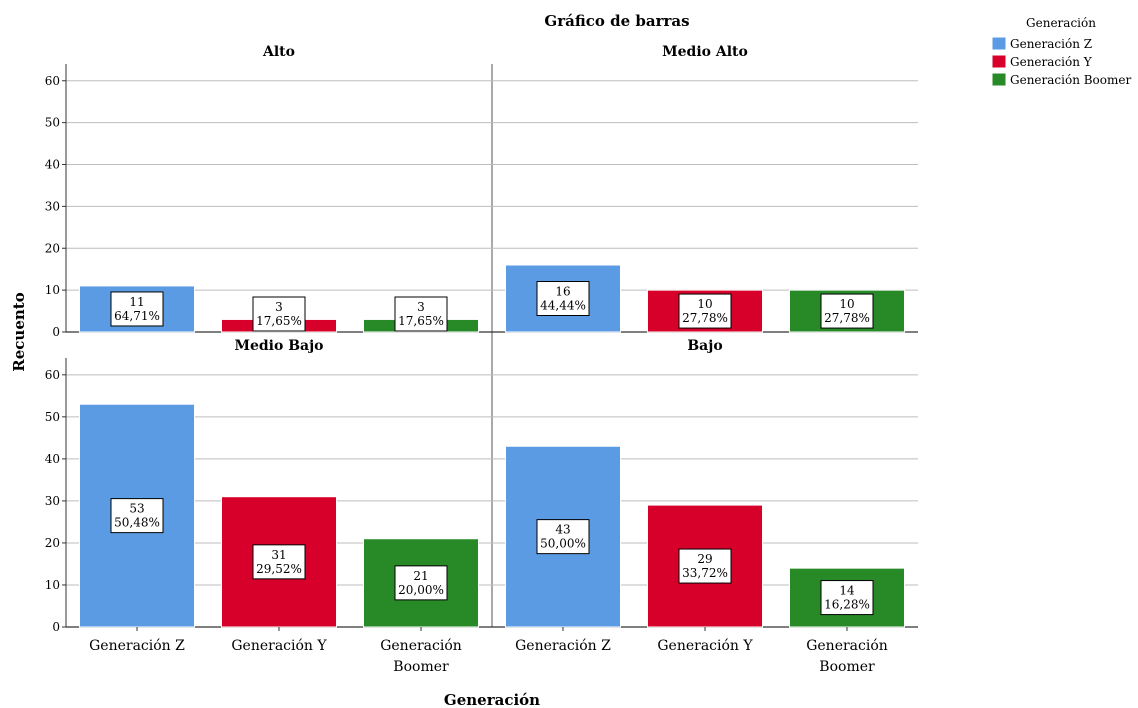 The image size is (1138, 708). I want to click on x-axis-label: Generación, so click(492, 699).